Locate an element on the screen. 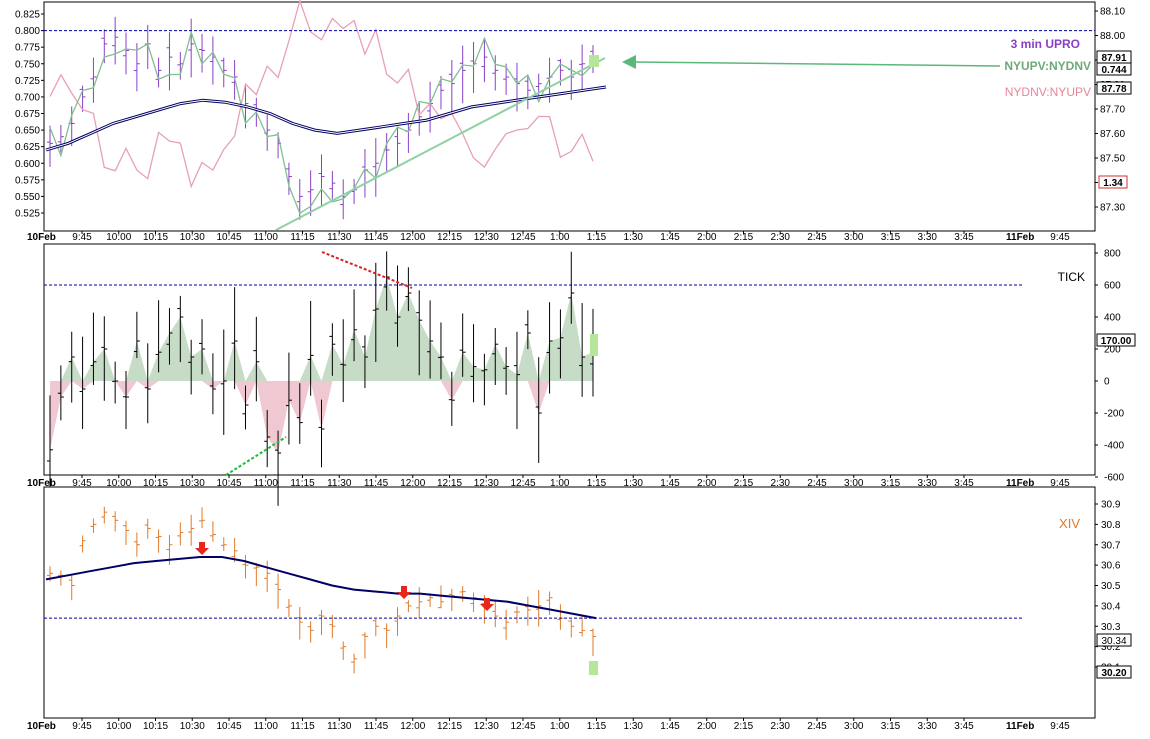 The width and height of the screenshot is (1150, 739). top-left-tick-label: 0.825 is located at coordinates (27, 15).